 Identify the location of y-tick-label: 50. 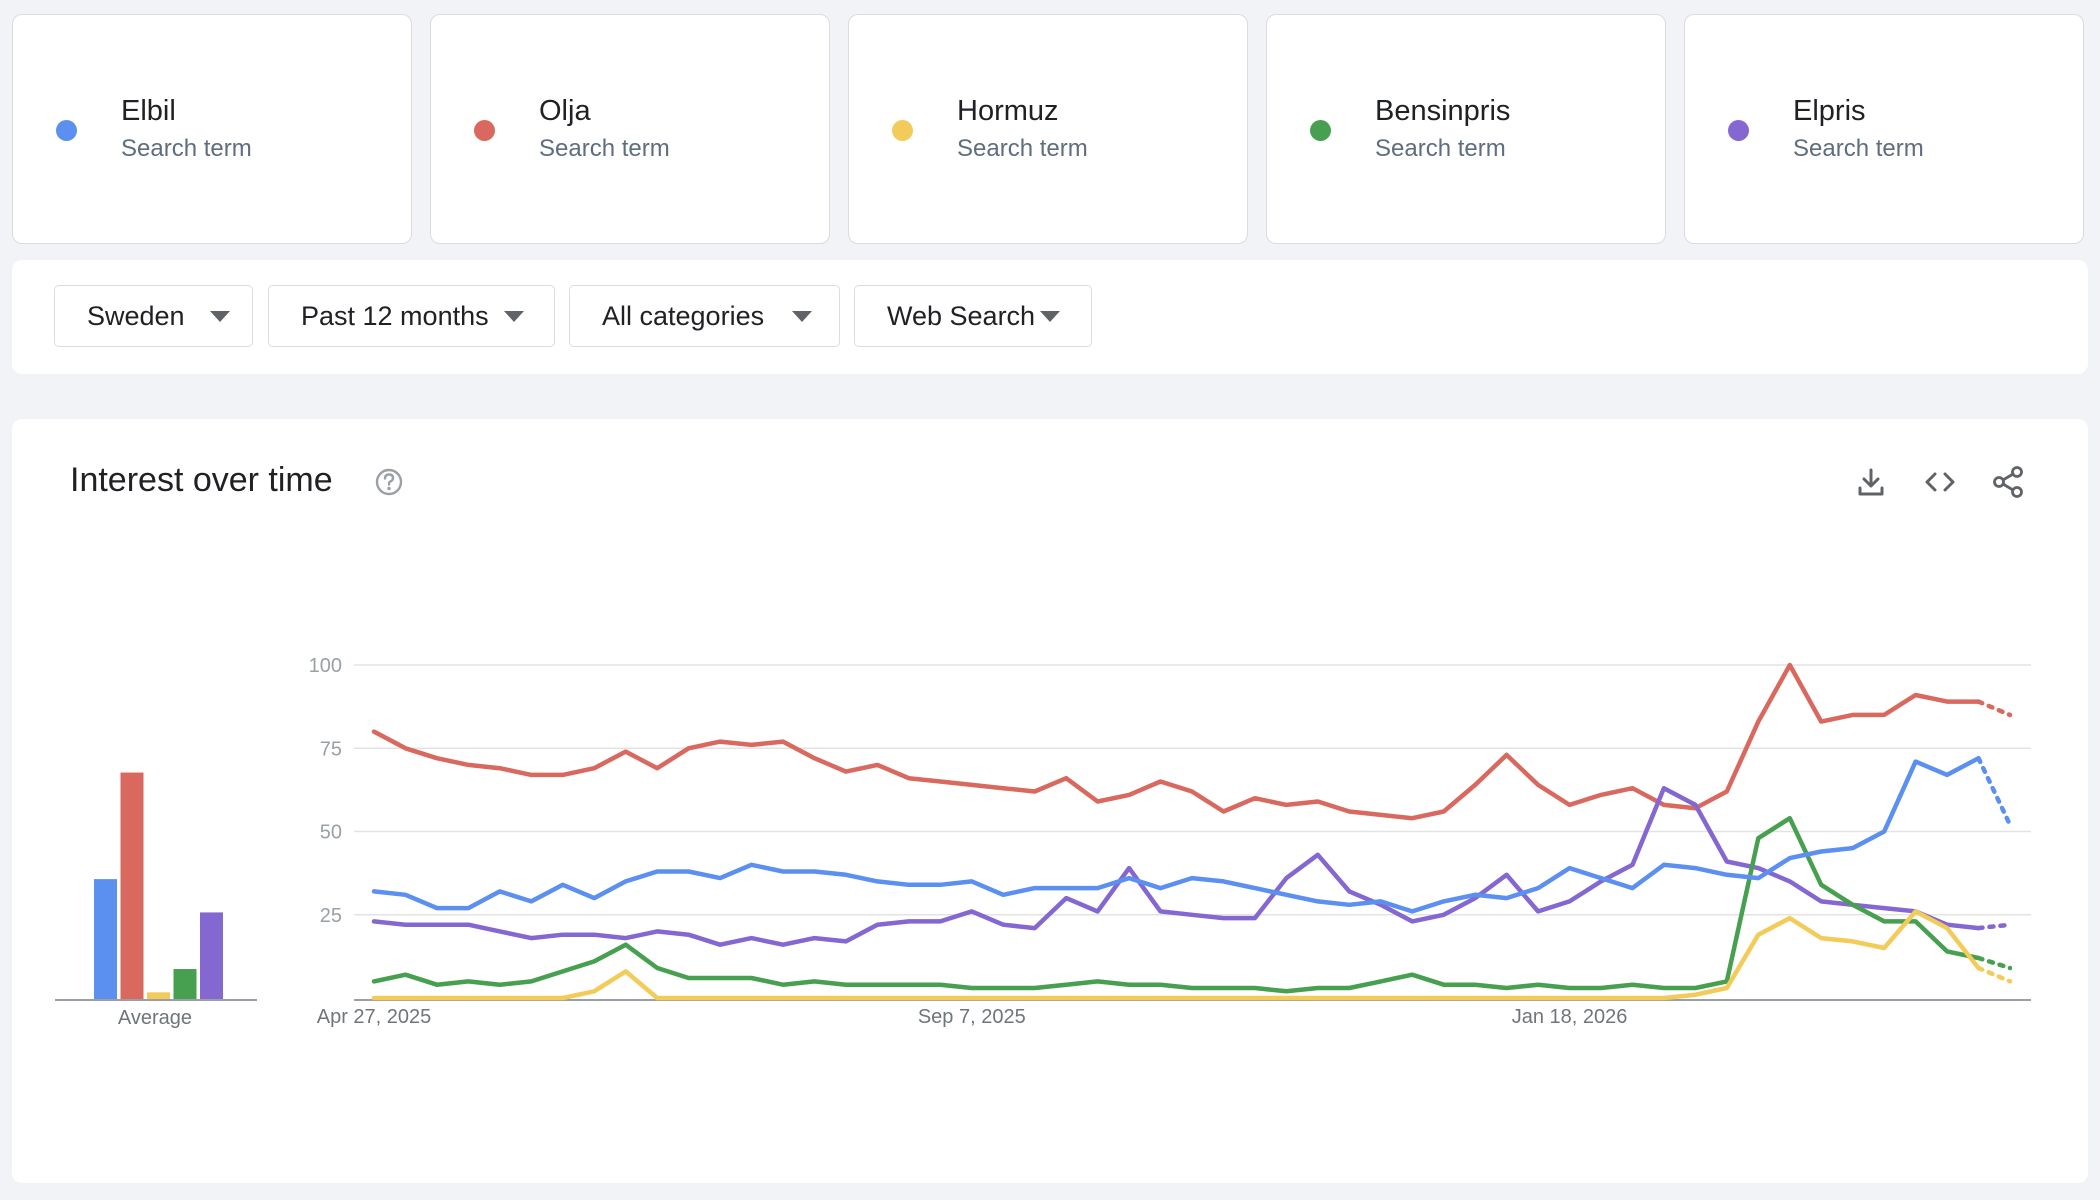
(331, 833).